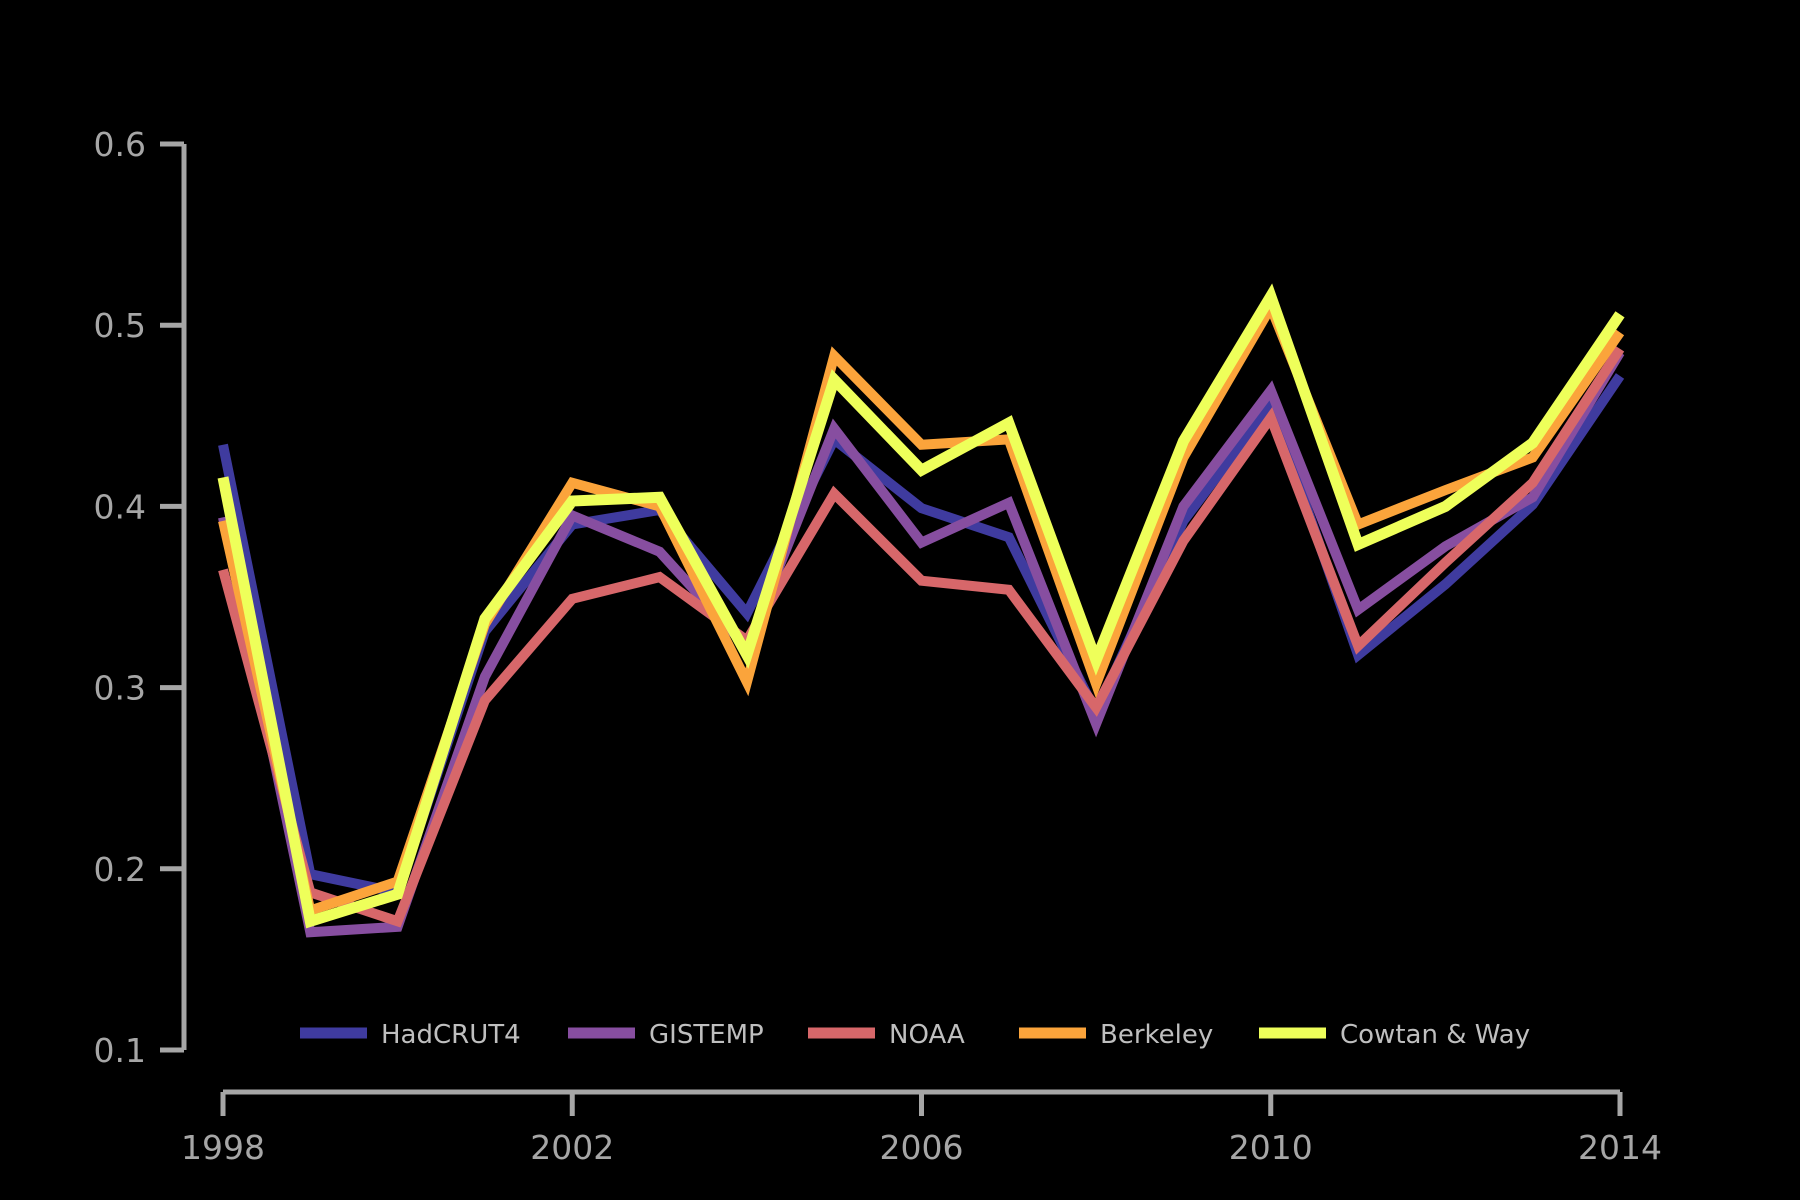 This screenshot has height=1200, width=1800. I want to click on legend-label-gistemp: GISTEMP, so click(706, 1035).